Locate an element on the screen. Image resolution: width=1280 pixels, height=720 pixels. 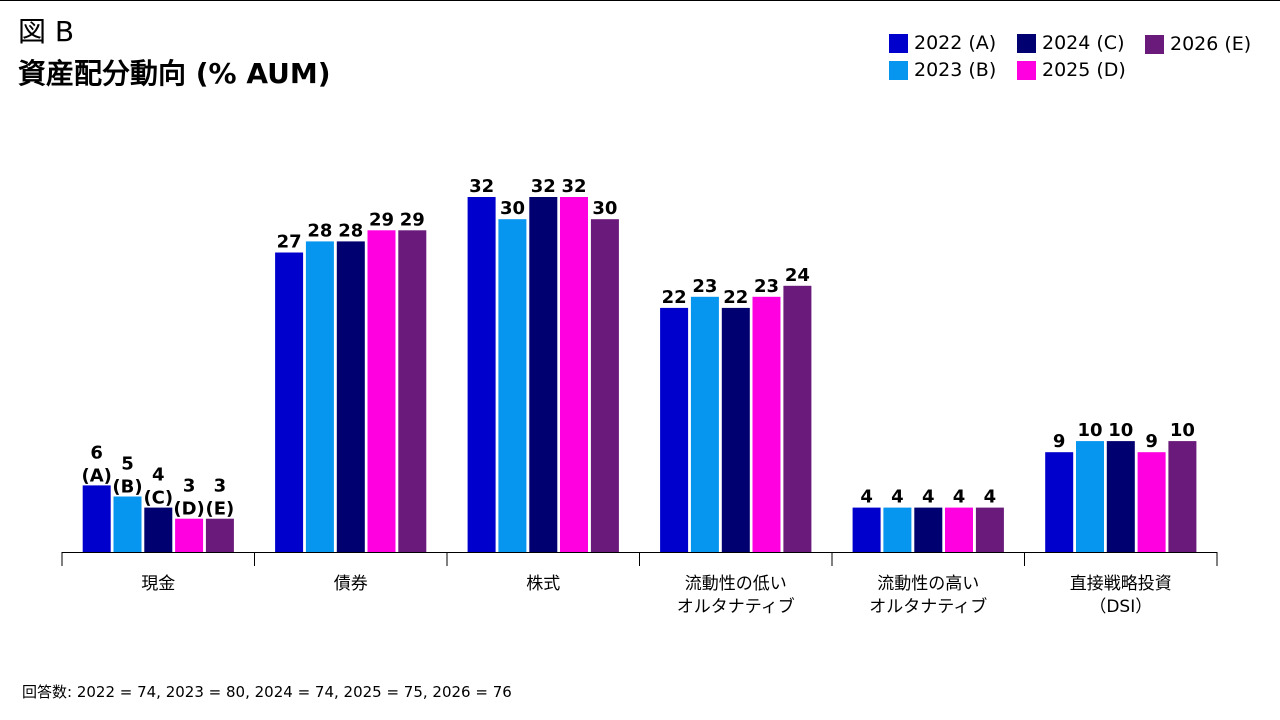
value-label-4-0: 4 is located at coordinates (866, 497).